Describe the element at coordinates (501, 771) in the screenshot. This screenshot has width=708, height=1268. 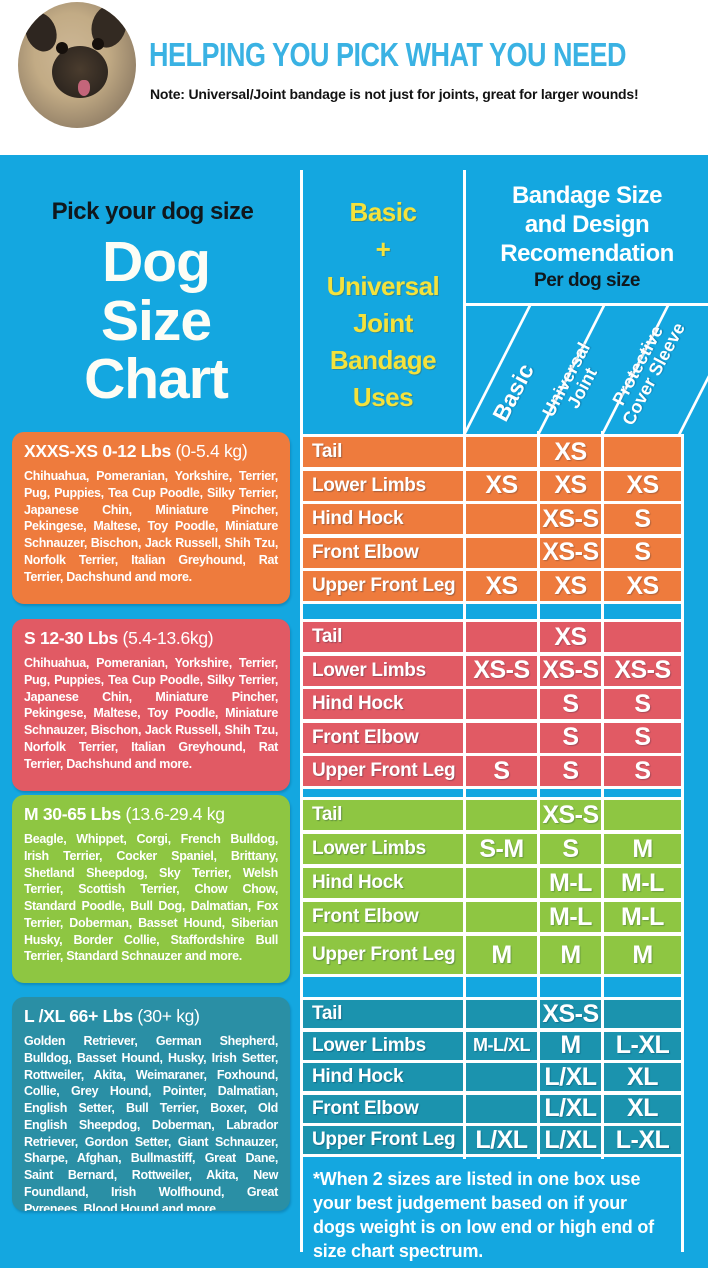
I see `size-cell-basic: S` at that location.